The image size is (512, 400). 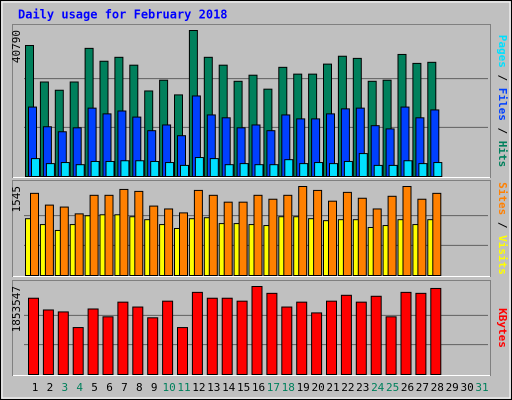 I want to click on x-tick-label: 16, so click(x=258, y=387).